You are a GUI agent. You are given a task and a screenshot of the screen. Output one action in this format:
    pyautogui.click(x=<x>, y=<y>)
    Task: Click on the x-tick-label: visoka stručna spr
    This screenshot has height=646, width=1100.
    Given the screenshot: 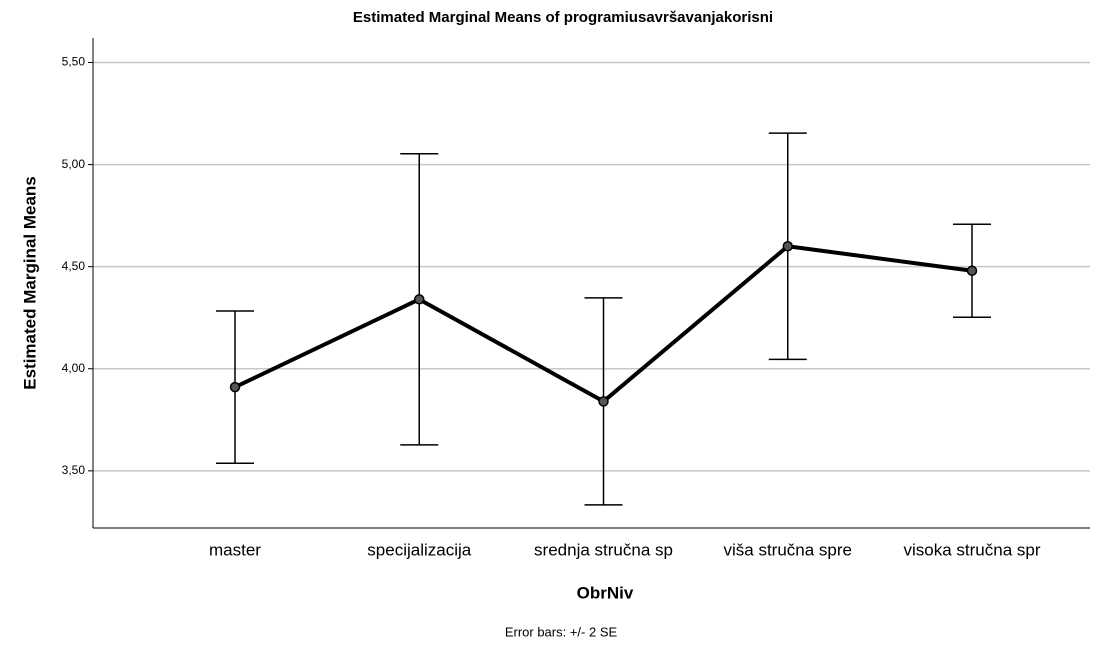 What is the action you would take?
    pyautogui.click(x=972, y=549)
    